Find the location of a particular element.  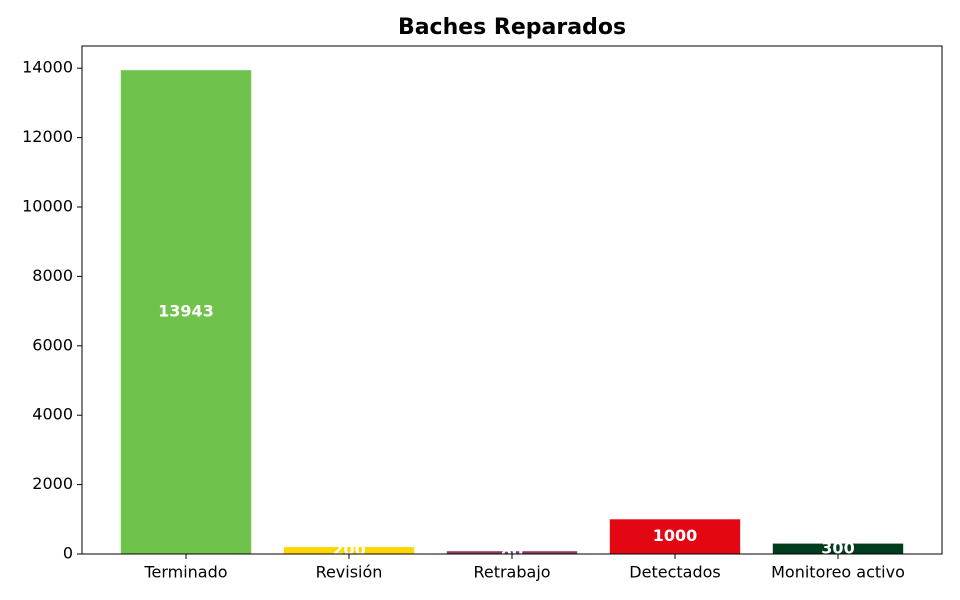

y-tick-label: 14000 is located at coordinates (47, 67).